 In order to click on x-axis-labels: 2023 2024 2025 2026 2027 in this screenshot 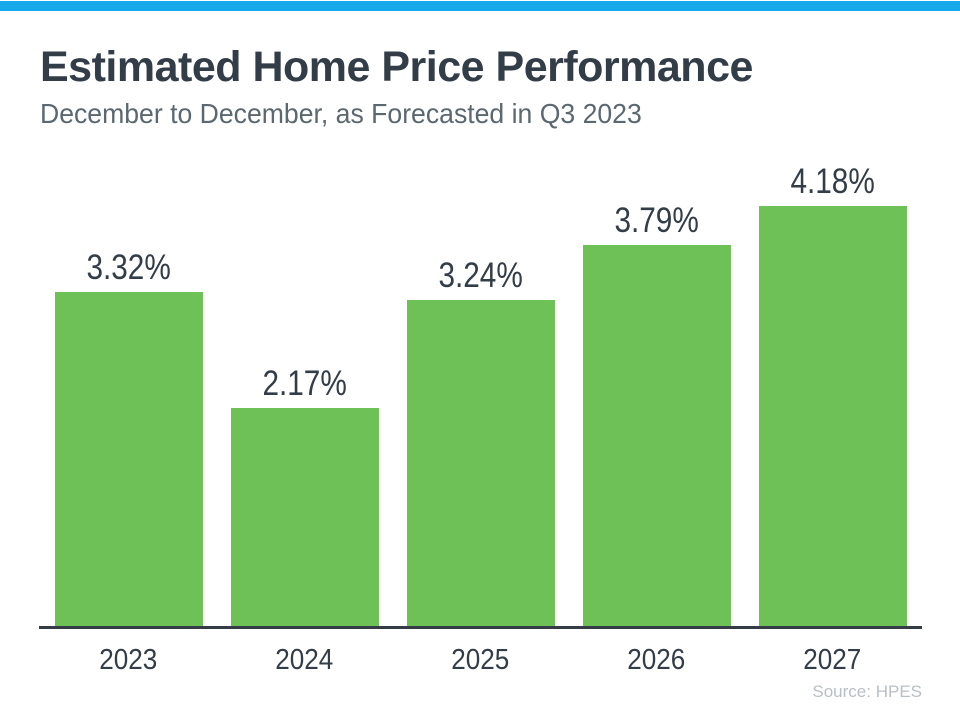, I will do `click(480, 660)`.